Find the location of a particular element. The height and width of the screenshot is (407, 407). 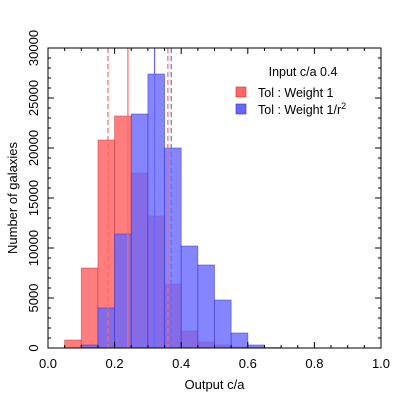

y-tick-label: 5000 is located at coordinates (33, 298).